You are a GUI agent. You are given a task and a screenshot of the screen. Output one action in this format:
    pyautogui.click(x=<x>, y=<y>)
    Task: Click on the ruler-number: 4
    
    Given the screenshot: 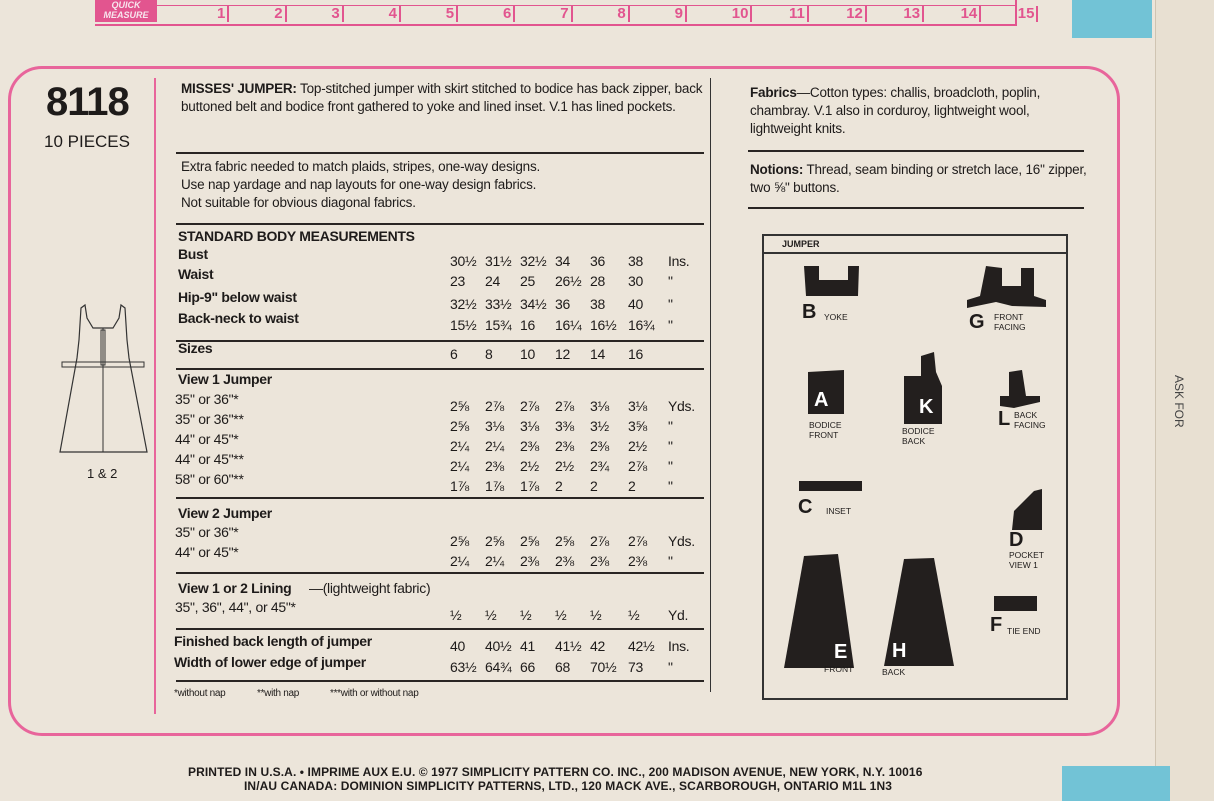 What is the action you would take?
    pyautogui.click(x=395, y=14)
    